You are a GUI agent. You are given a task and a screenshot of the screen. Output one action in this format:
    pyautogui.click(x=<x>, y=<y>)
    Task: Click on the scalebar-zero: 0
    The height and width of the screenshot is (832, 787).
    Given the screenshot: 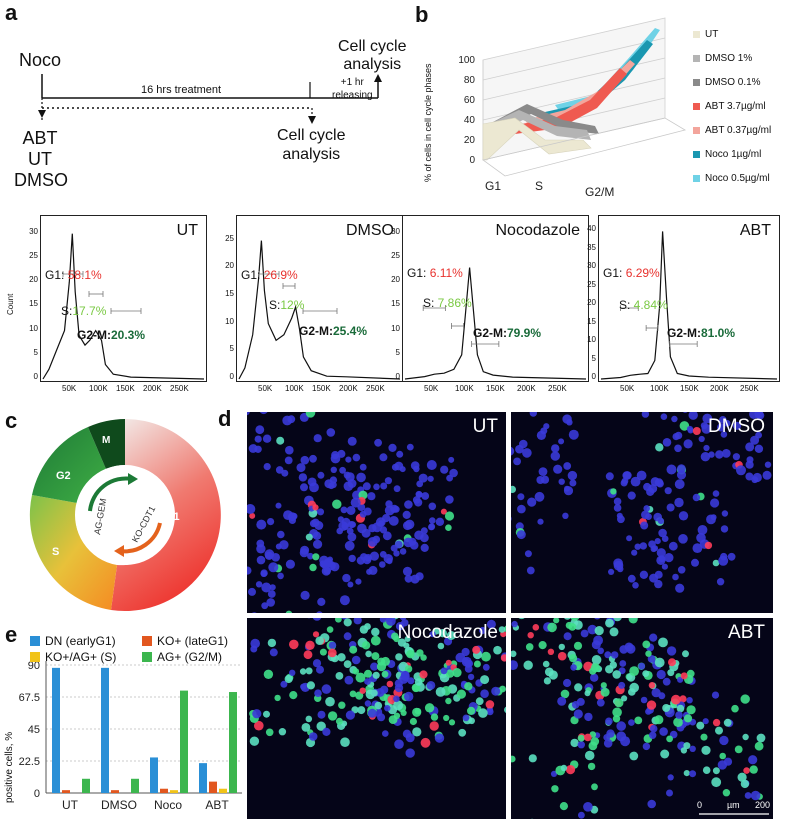 What is the action you would take?
    pyautogui.click(x=699, y=805)
    